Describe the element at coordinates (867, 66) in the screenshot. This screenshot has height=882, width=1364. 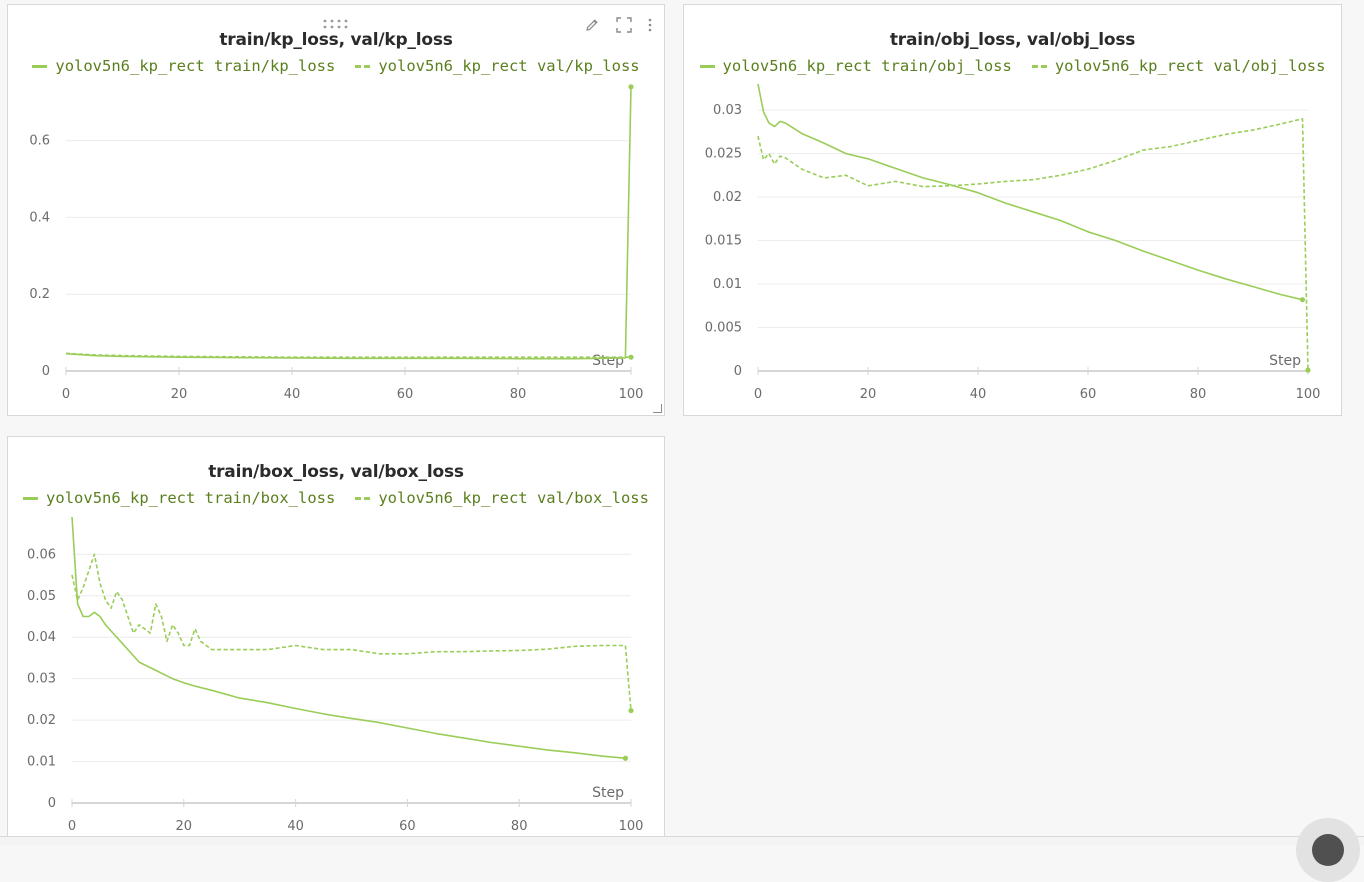
I see `legend-label: yolov5n6_kp_rect train/obj_loss` at that location.